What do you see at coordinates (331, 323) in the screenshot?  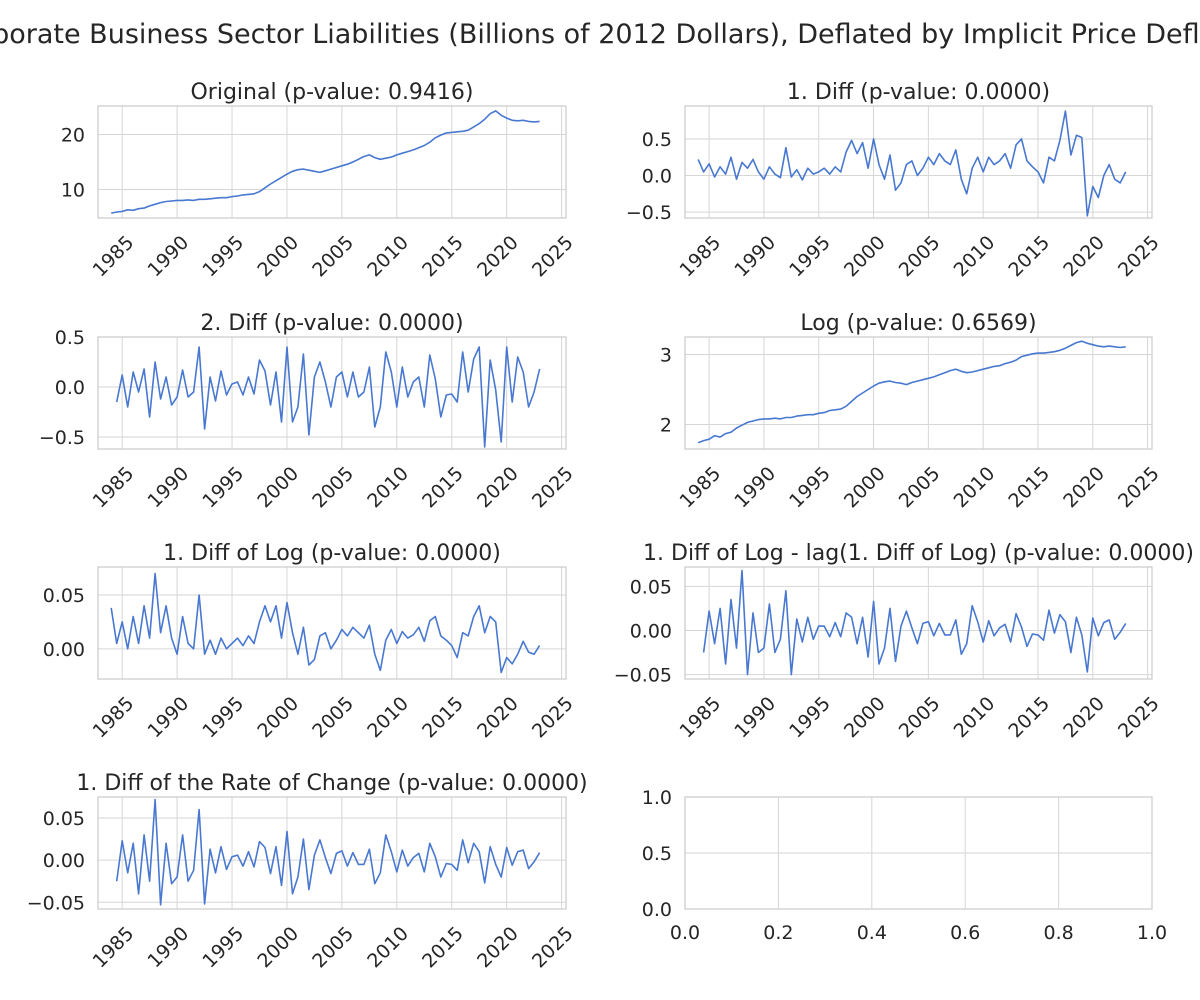 I see `subplot-title: 2. Diff (p-value: 0.0000)` at bounding box center [331, 323].